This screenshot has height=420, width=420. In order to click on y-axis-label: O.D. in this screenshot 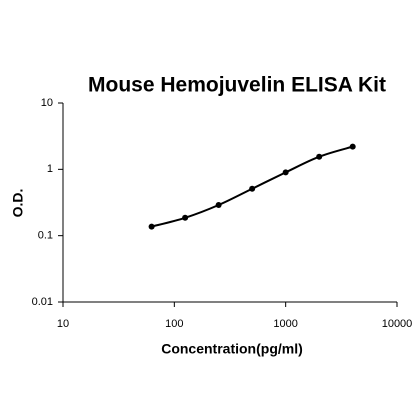, I will do `click(18, 203)`.